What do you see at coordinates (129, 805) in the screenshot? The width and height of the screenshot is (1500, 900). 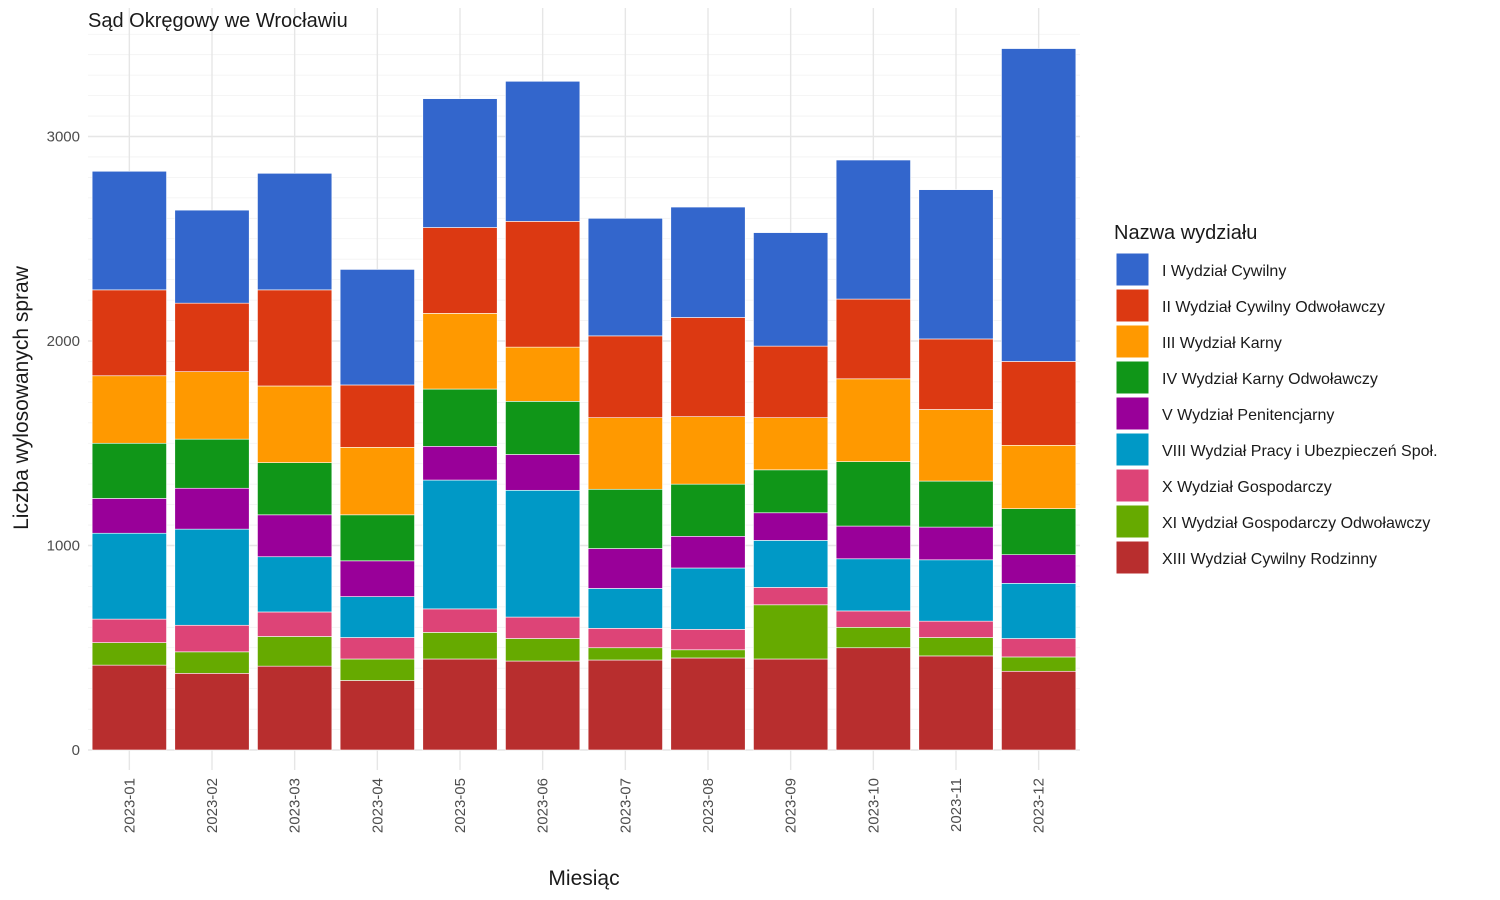 I see `x-tick-label: 2023-01` at bounding box center [129, 805].